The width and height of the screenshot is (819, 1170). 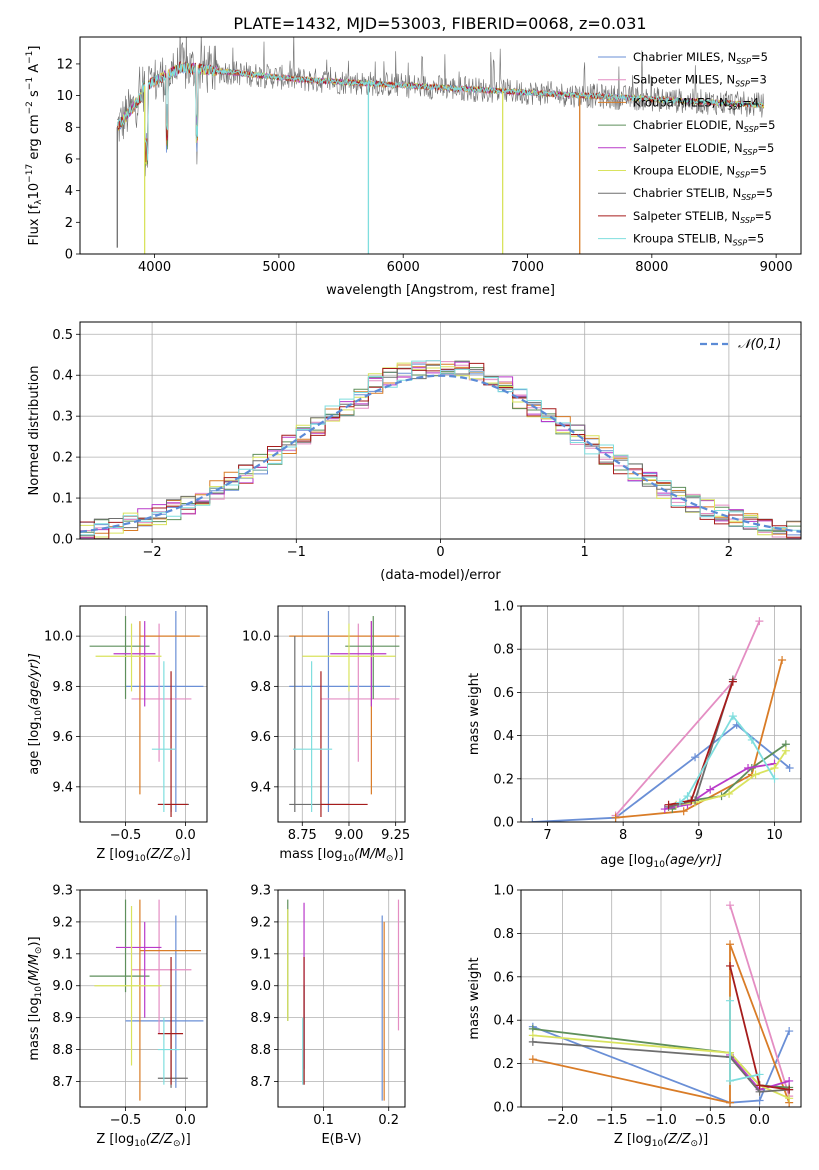 What do you see at coordinates (341, 1139) in the screenshot?
I see `x-axis-label: E(B-V)` at bounding box center [341, 1139].